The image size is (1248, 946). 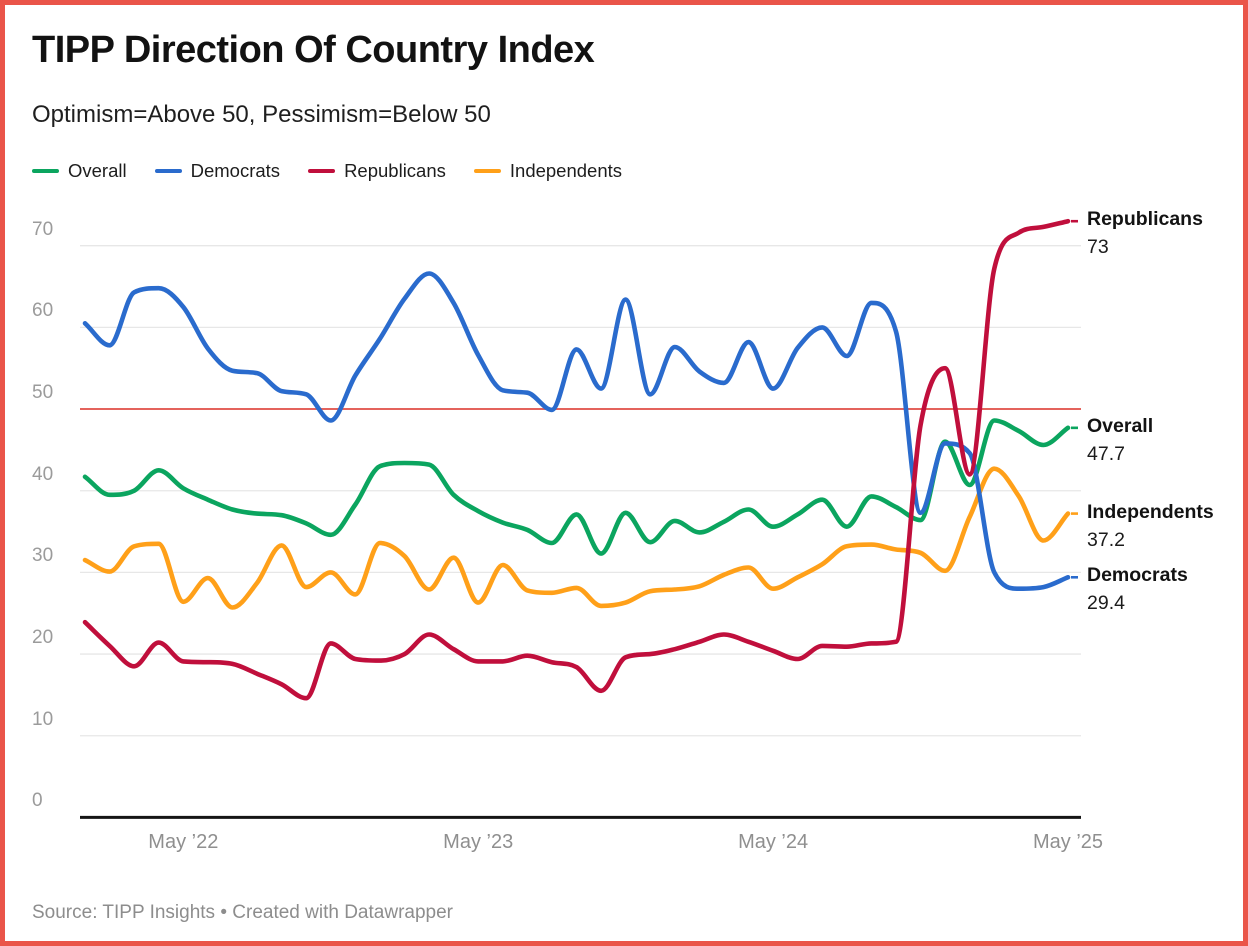 I want to click on end-label-name-democrats: Democrats, so click(x=1137, y=575).